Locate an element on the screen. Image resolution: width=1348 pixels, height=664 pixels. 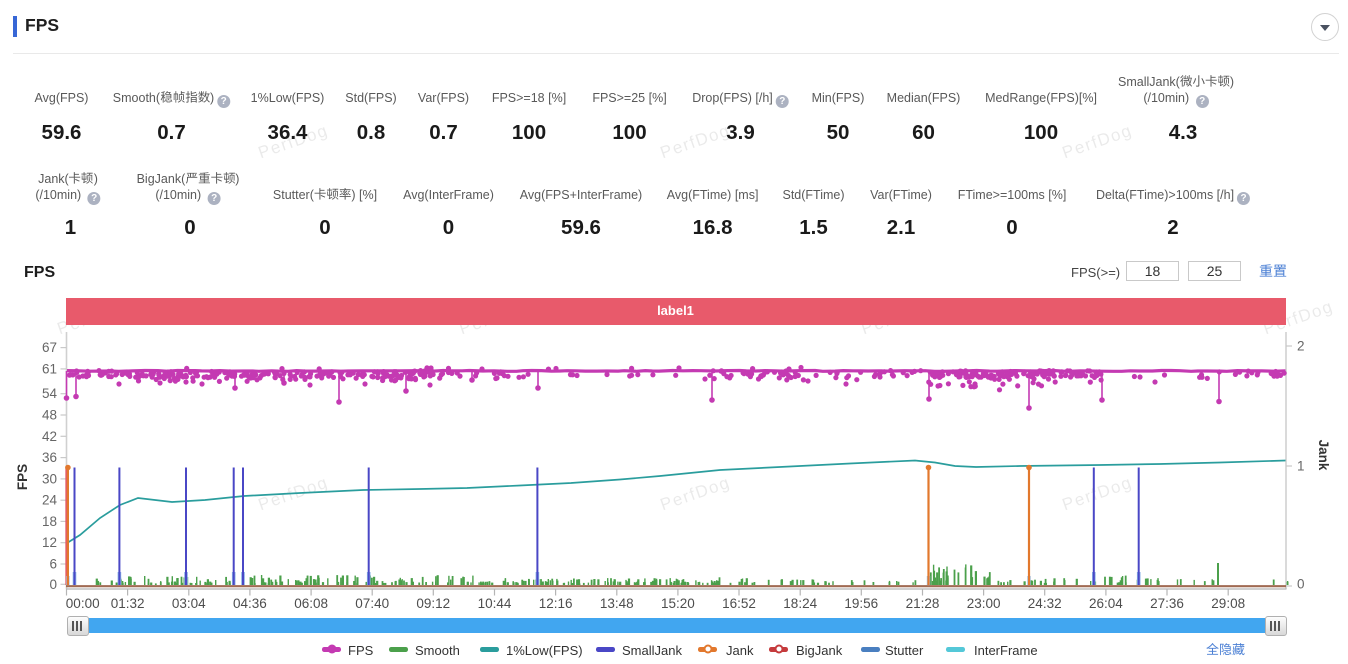
svg-text: 13:48 is located at coordinates (617, 603).